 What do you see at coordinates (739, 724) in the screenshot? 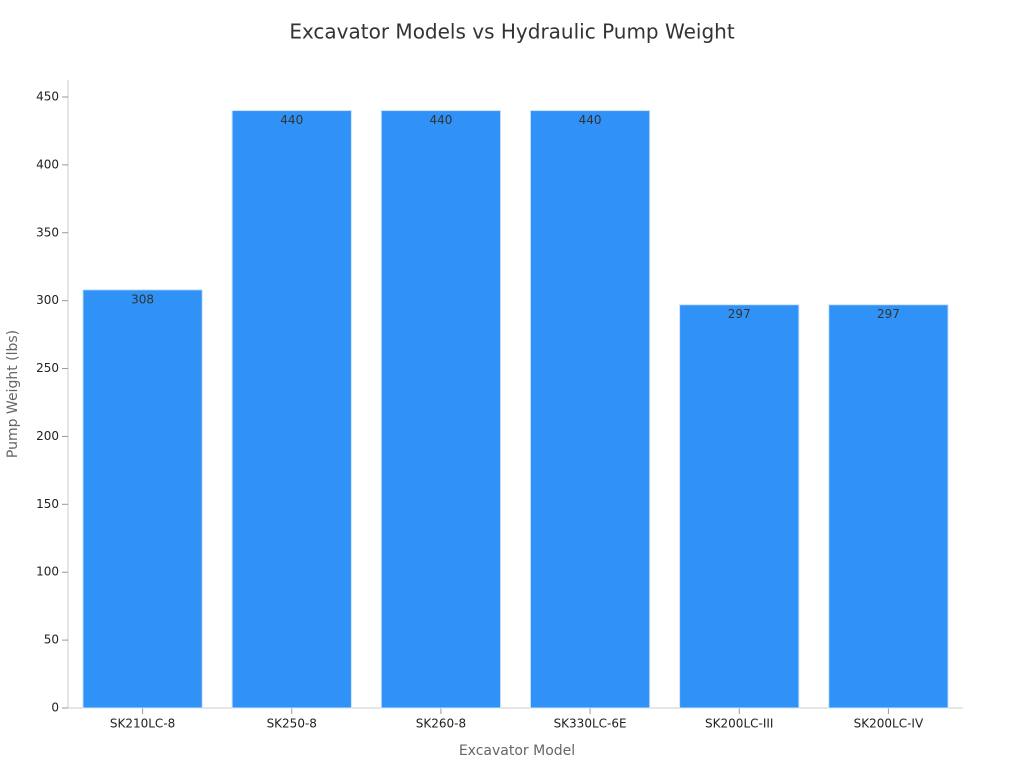
I see `x-tick-label: SK200LC-III` at bounding box center [739, 724].